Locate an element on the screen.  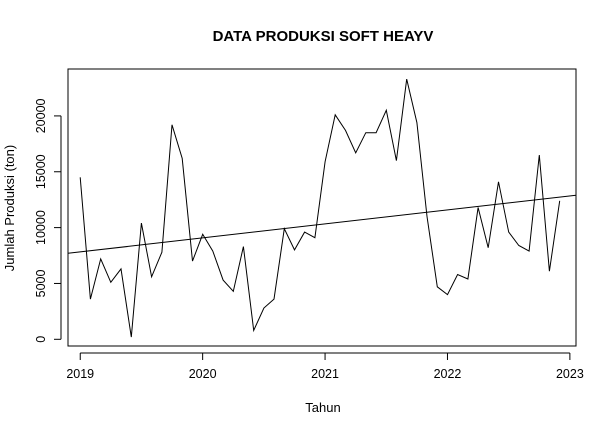
trend-layer is located at coordinates (322, 224).